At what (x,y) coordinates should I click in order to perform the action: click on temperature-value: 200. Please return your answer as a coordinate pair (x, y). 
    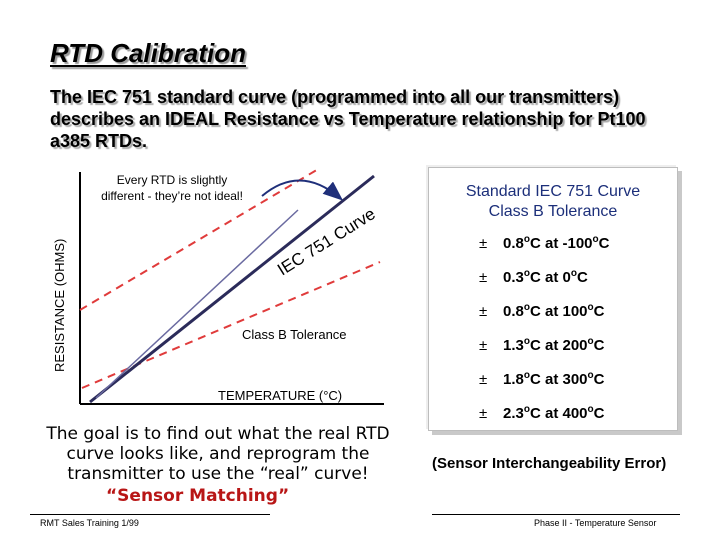
    Looking at the image, I should click on (575, 345).